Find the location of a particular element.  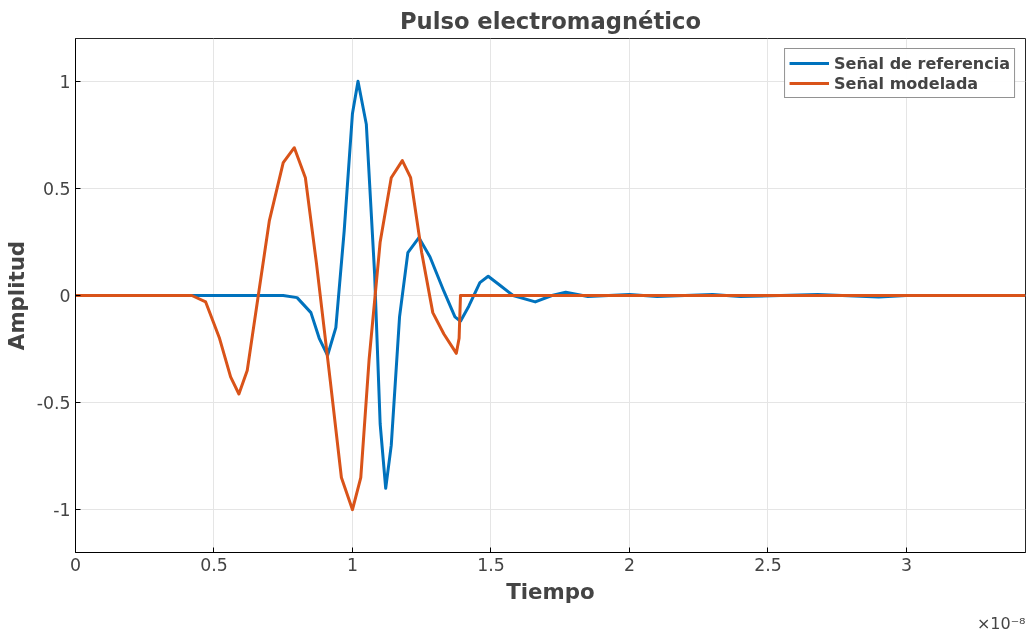

chart-title: Pulso electromagnético is located at coordinates (550, 20).